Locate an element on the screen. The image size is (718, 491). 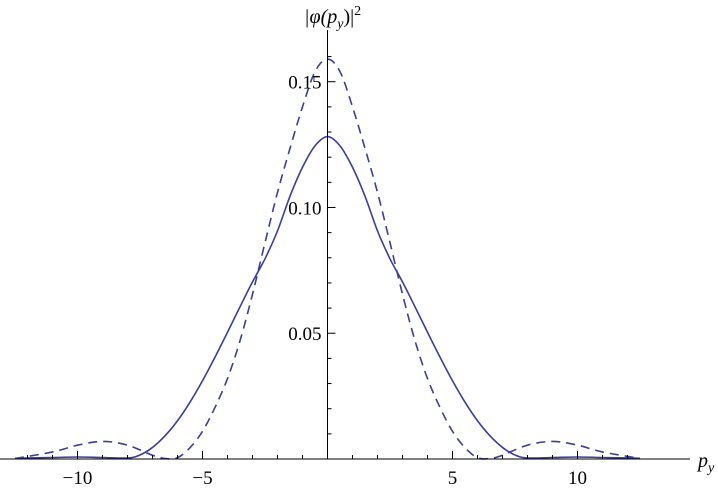
x-tick-label: −5 is located at coordinates (202, 478).